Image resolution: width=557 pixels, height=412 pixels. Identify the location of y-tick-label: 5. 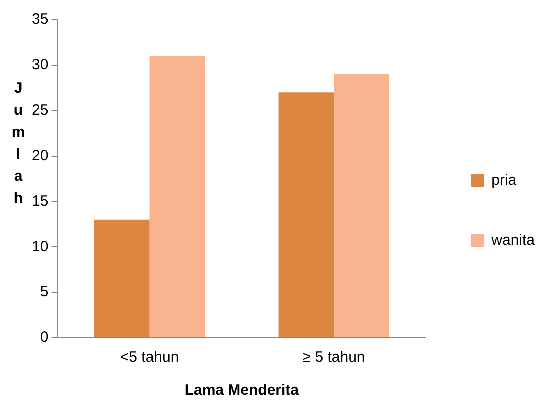
(44, 292).